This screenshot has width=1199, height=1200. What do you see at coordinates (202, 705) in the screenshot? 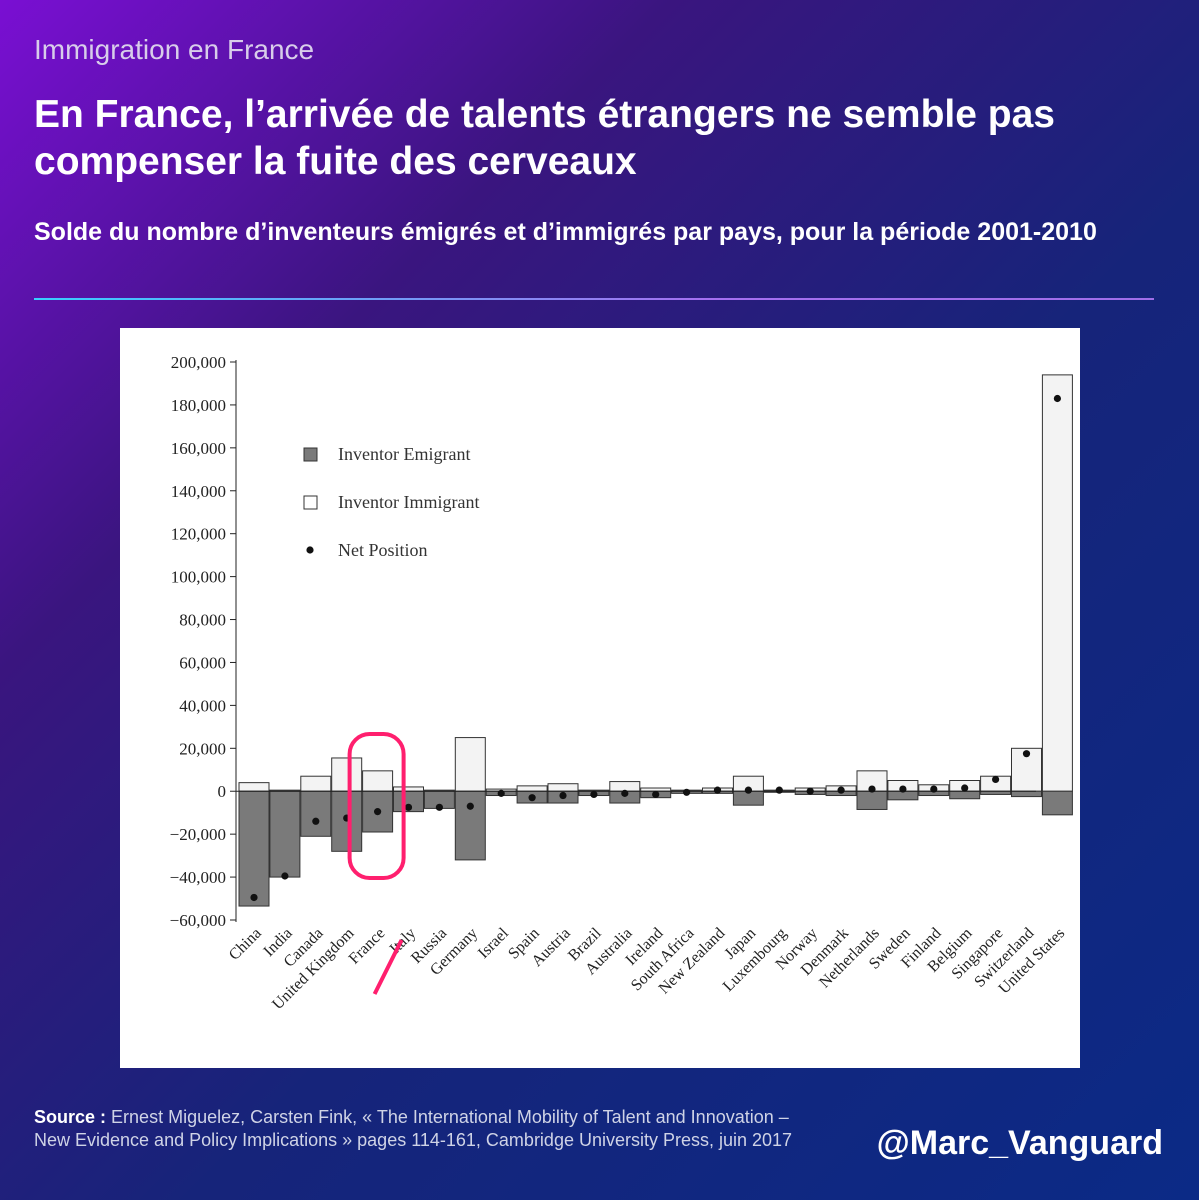
I see `y-tick-label: 40,000` at bounding box center [202, 705].